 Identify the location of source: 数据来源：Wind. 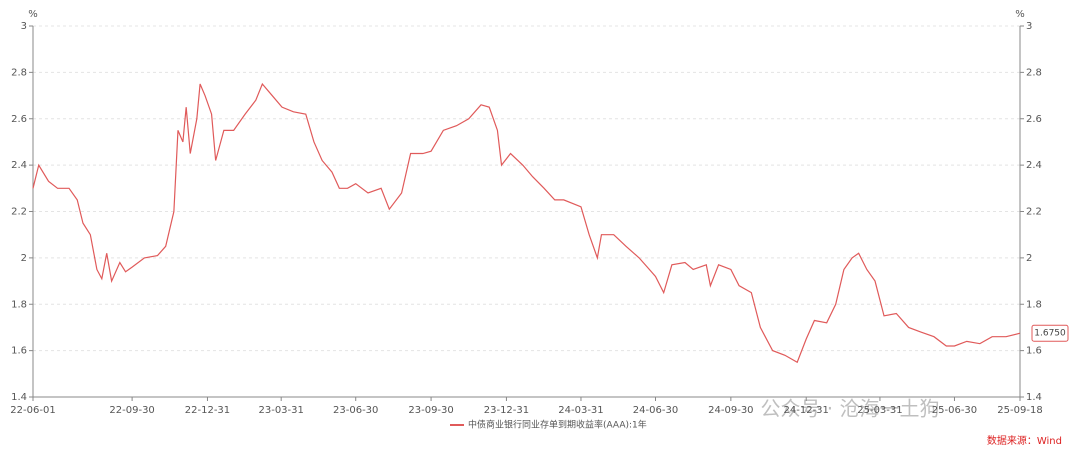
(1024, 440).